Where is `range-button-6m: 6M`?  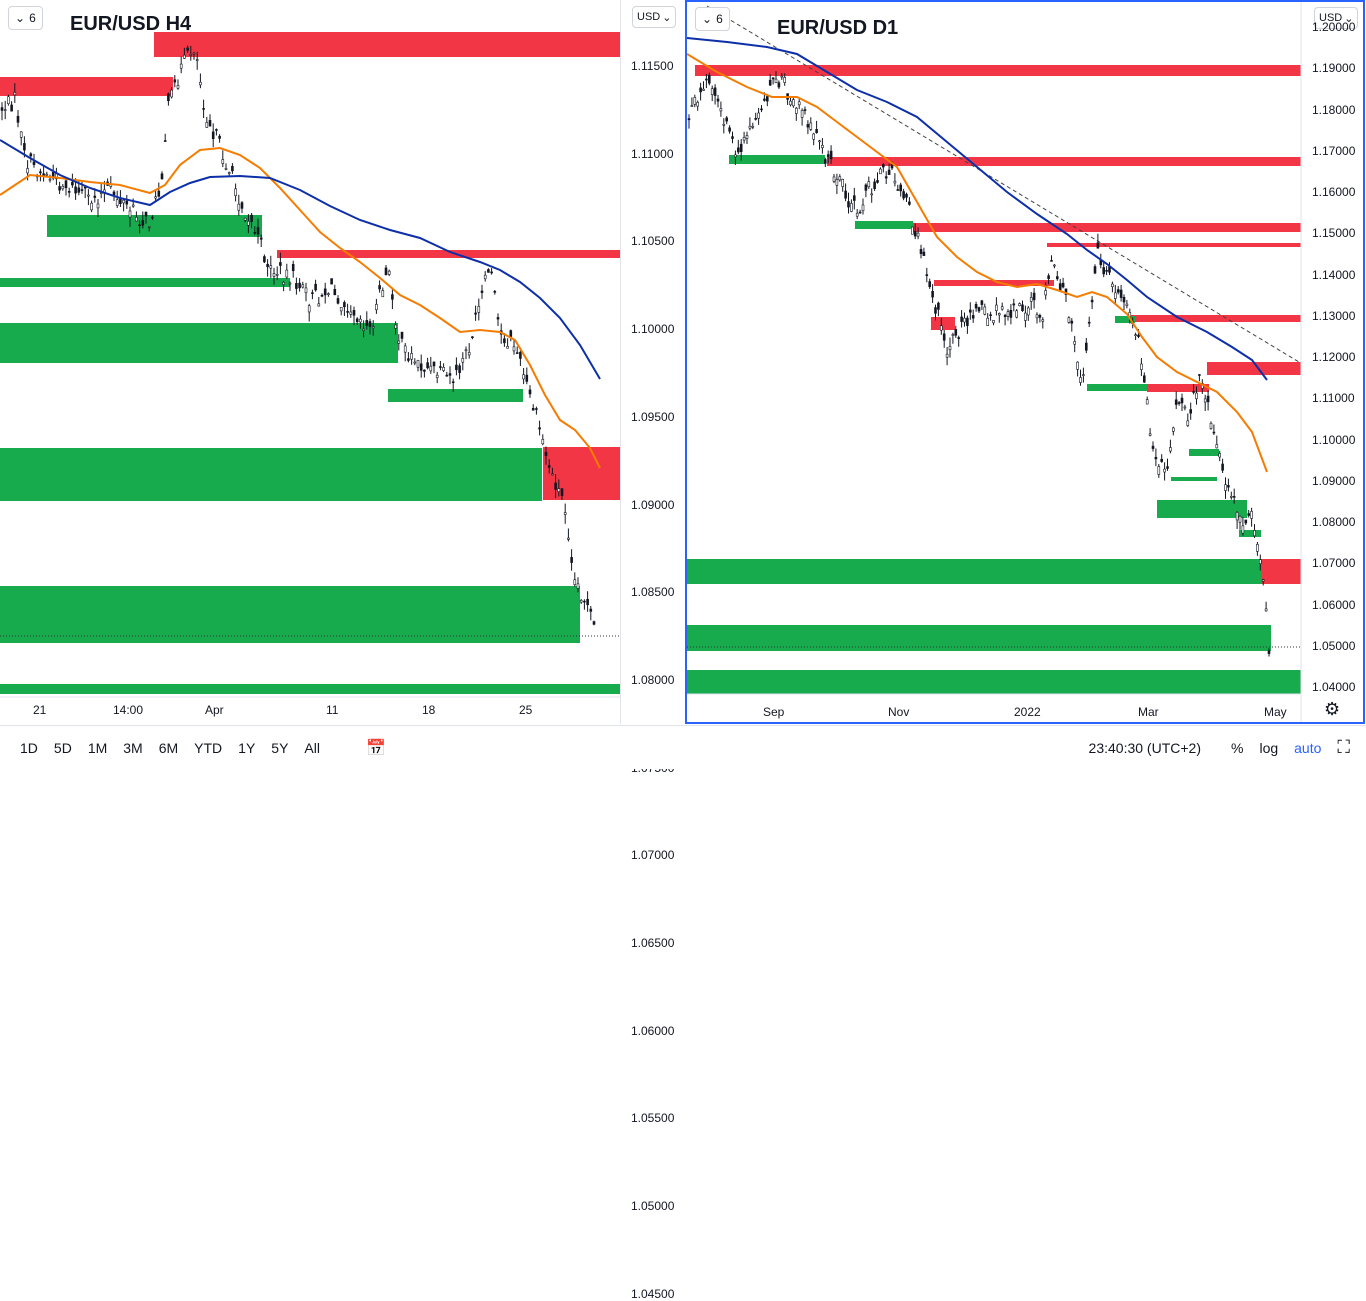 range-button-6m: 6M is located at coordinates (168, 747).